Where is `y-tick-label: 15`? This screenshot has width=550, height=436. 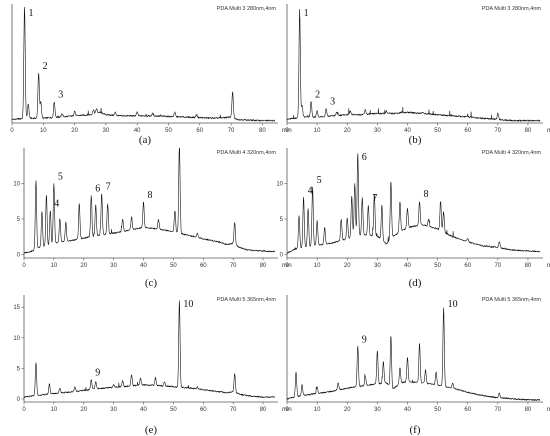
y-tick-label: 15 is located at coordinates (16, 308).